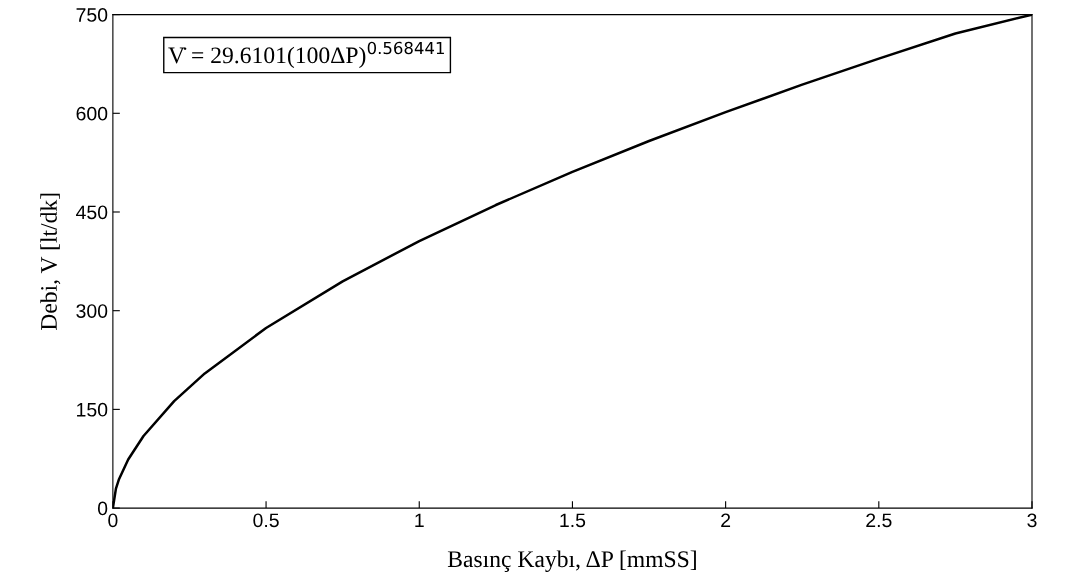 The image size is (1075, 584). What do you see at coordinates (306, 55) in the screenshot?
I see `annotation: V̇ = 29.6101(100ΔP)$^{0.568441}$` at bounding box center [306, 55].